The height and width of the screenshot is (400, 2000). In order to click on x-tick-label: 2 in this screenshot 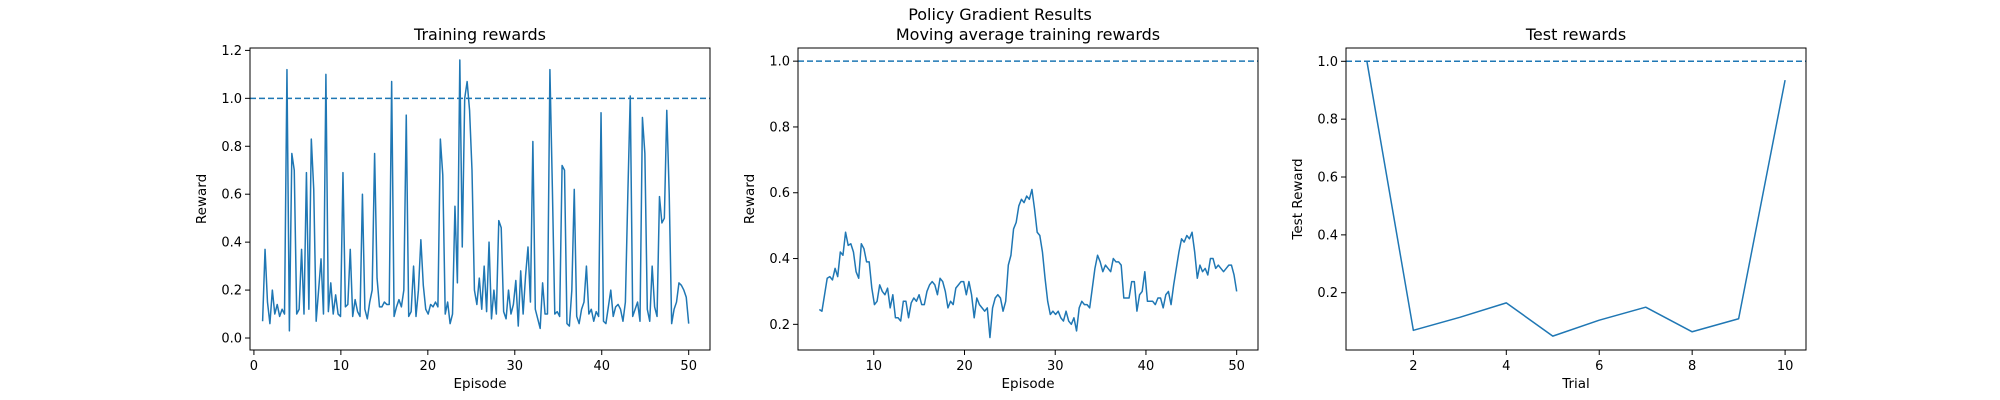, I will do `click(1413, 366)`.